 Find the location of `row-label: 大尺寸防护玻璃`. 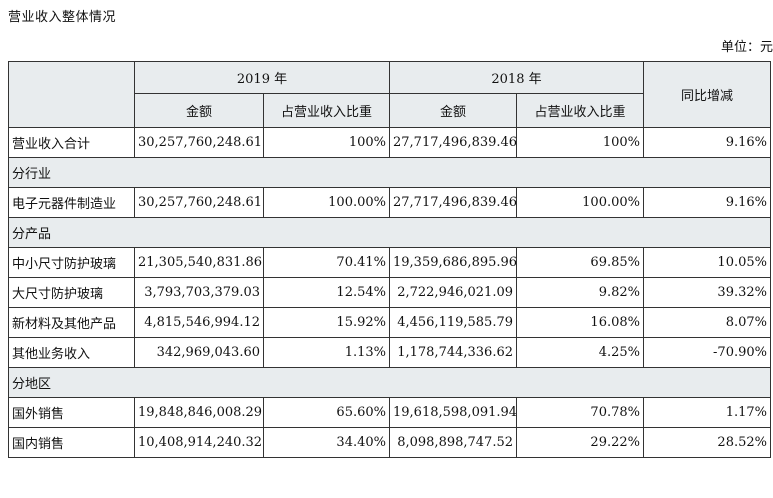

row-label: 大尺寸防护玻璃 is located at coordinates (71, 292).